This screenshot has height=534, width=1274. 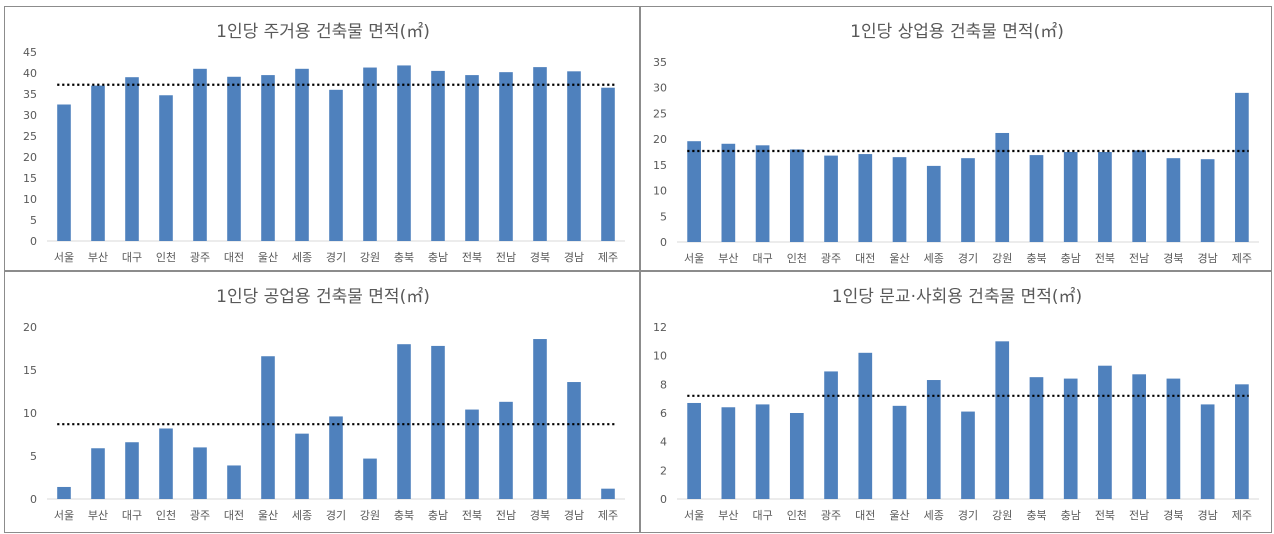 I want to click on bar-강원, so click(x=370, y=154).